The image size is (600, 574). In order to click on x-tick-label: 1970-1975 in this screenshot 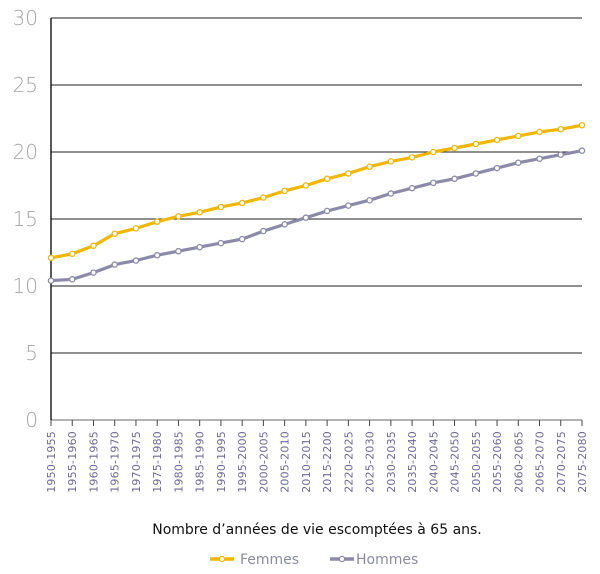, I will do `click(136, 462)`.